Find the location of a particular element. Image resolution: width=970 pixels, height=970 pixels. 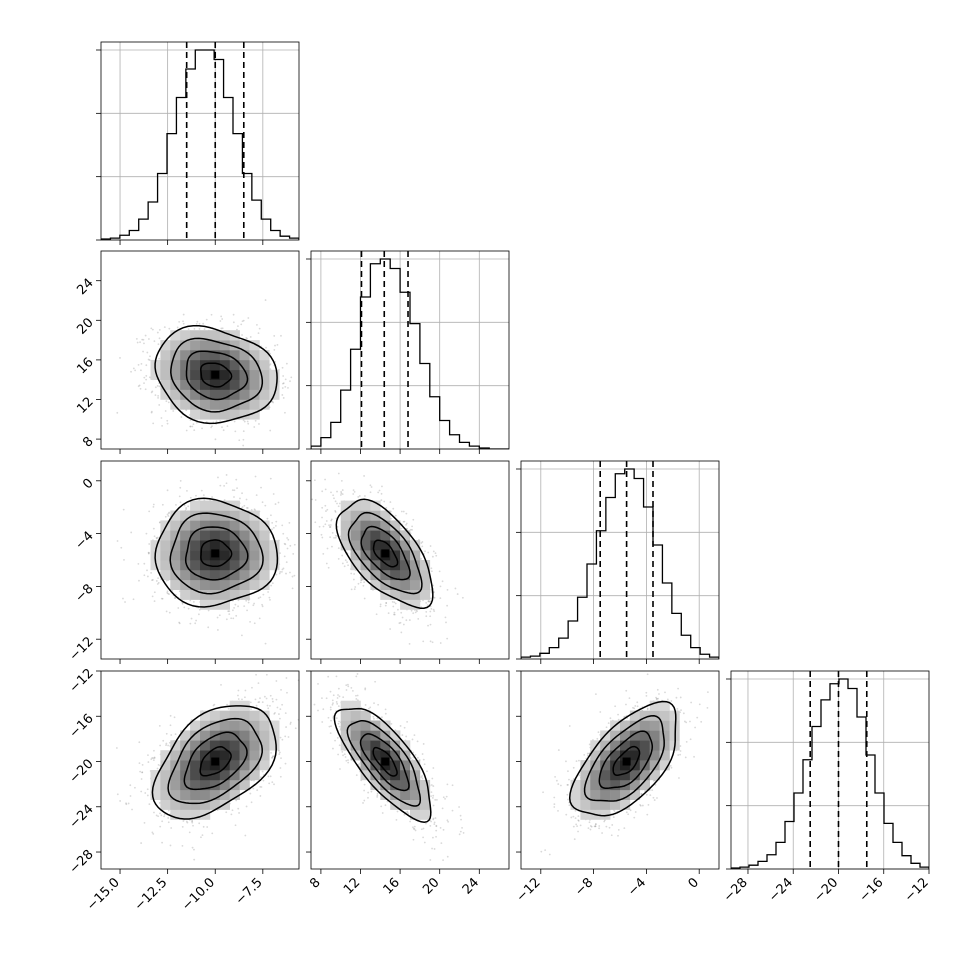

panel-frame is located at coordinates (200, 141).